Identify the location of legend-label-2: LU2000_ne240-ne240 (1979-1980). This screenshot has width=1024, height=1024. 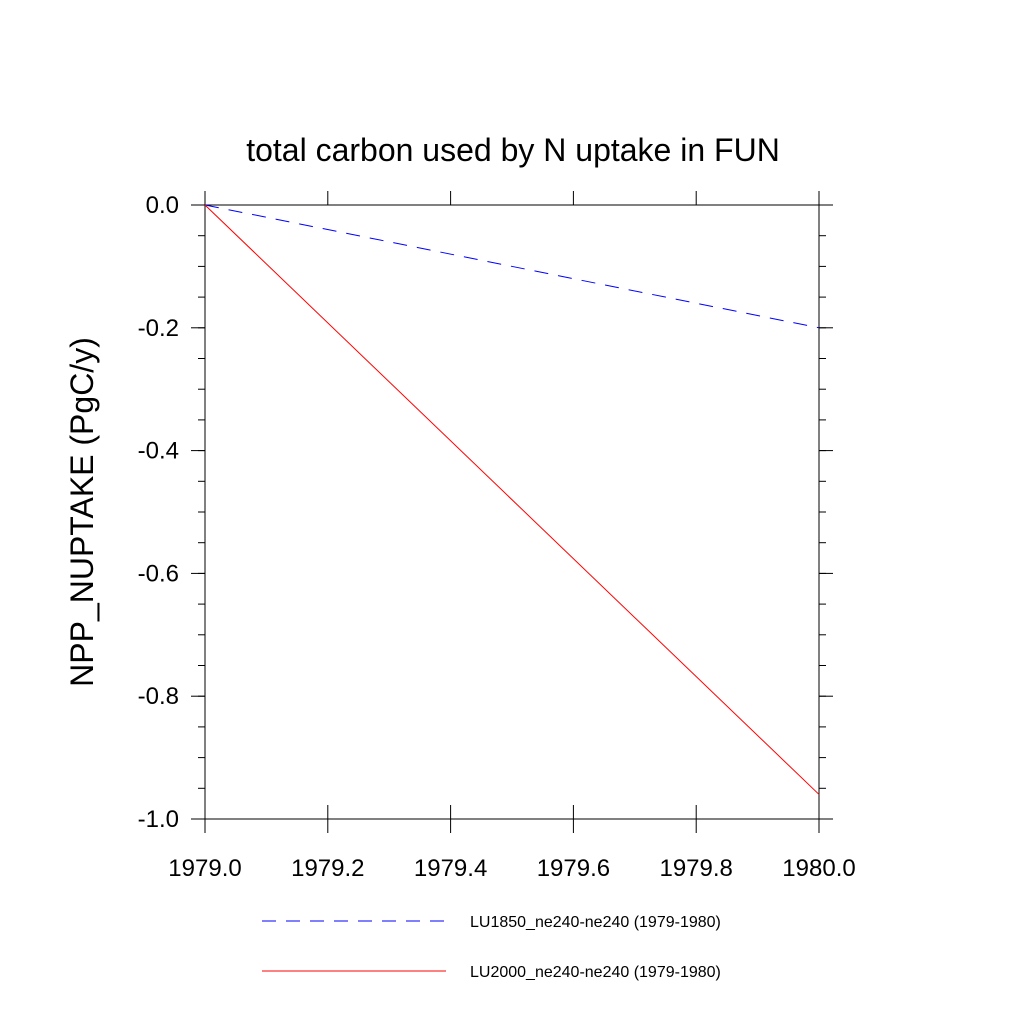
(595, 972).